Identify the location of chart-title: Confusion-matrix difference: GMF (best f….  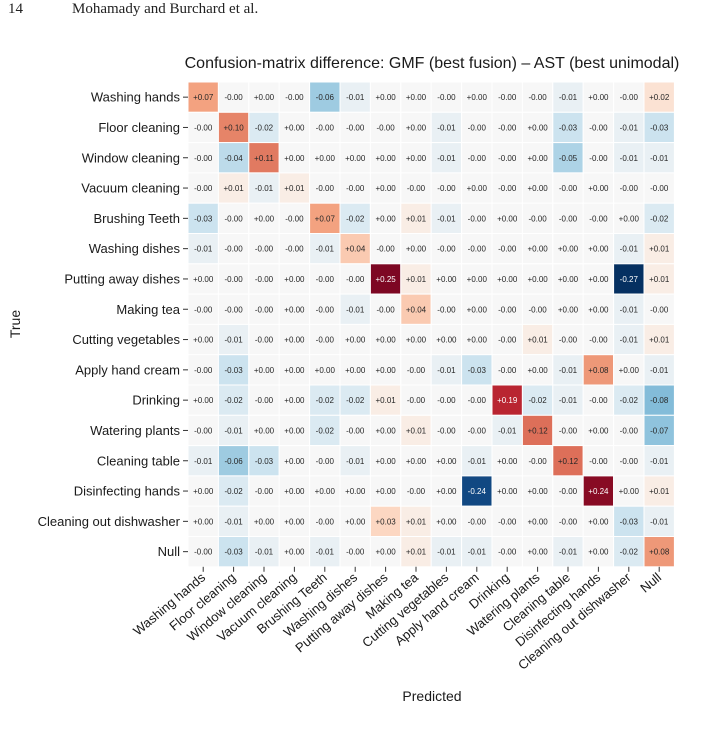
(432, 63).